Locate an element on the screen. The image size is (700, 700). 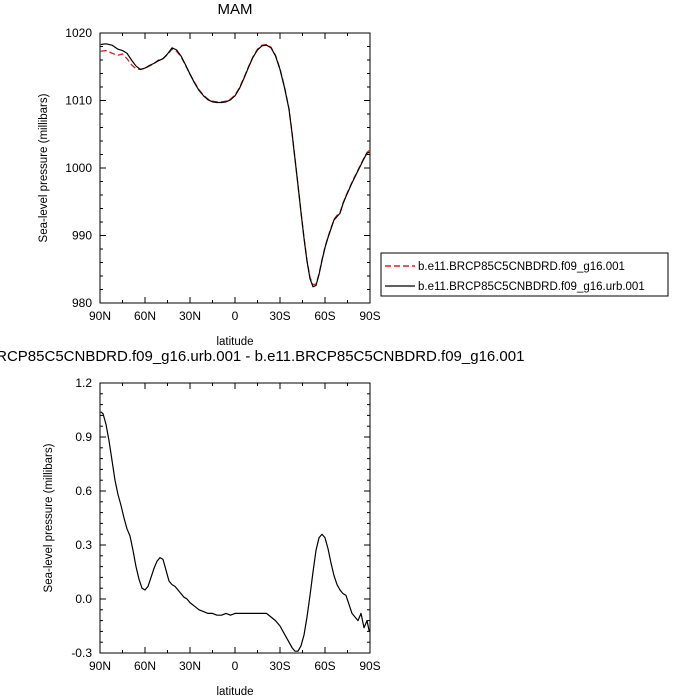
y-tick-label: 0.0 is located at coordinates (83, 599).